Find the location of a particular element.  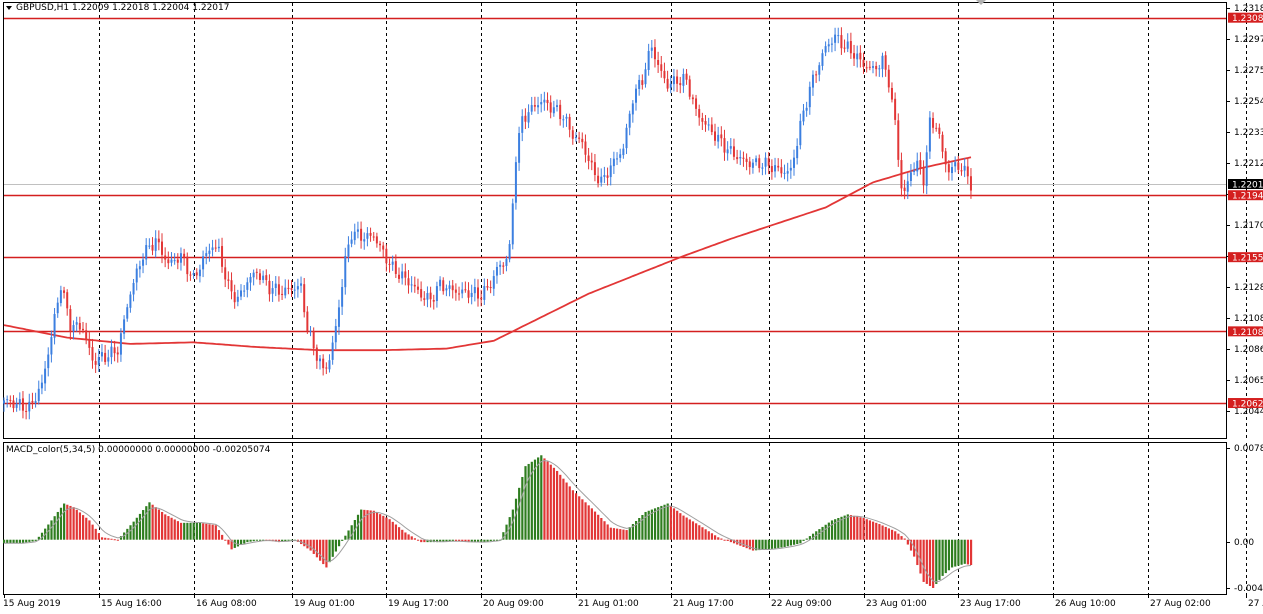

y-tick-label: 1.22755 is located at coordinates (1248, 71).